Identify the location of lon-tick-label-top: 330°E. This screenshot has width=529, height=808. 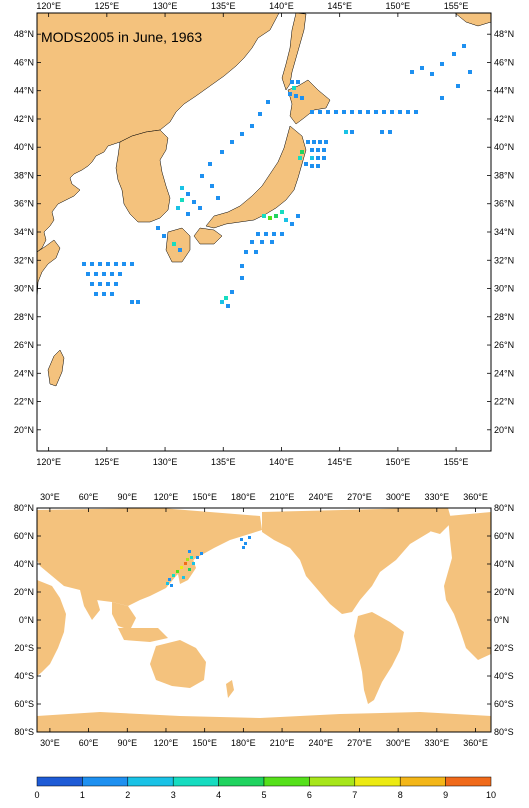
(437, 497).